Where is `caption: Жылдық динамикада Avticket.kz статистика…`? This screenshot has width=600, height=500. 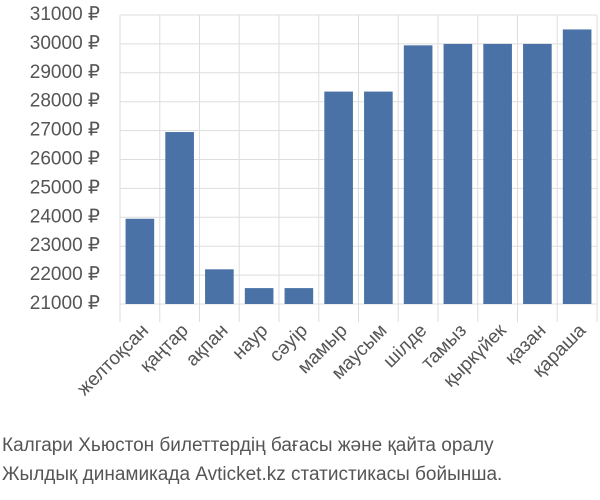
caption: Жылдық динамикада Avticket.kz статистика… is located at coordinates (252, 474).